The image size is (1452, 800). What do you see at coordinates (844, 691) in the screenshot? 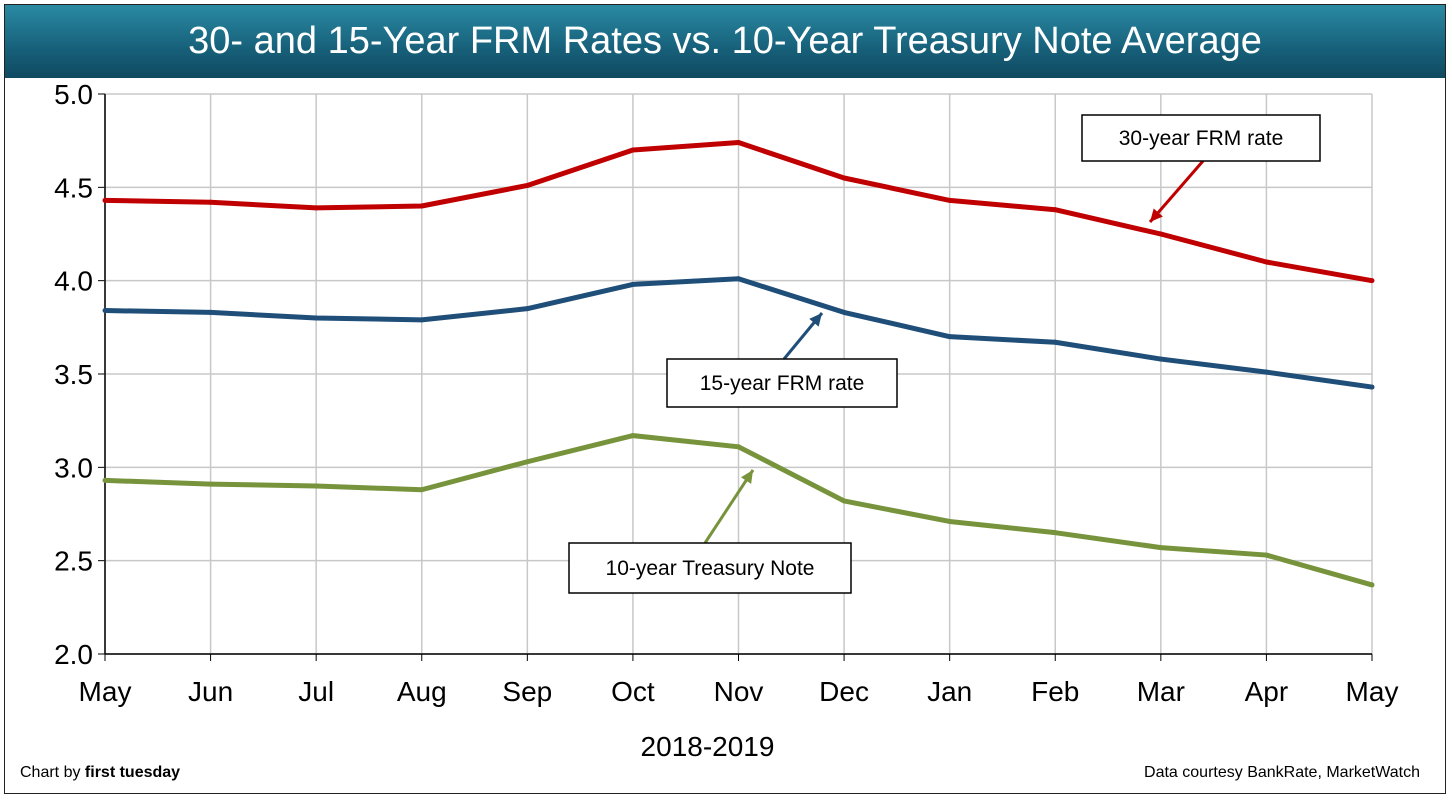
I see `x-tick-label: Dec` at bounding box center [844, 691].